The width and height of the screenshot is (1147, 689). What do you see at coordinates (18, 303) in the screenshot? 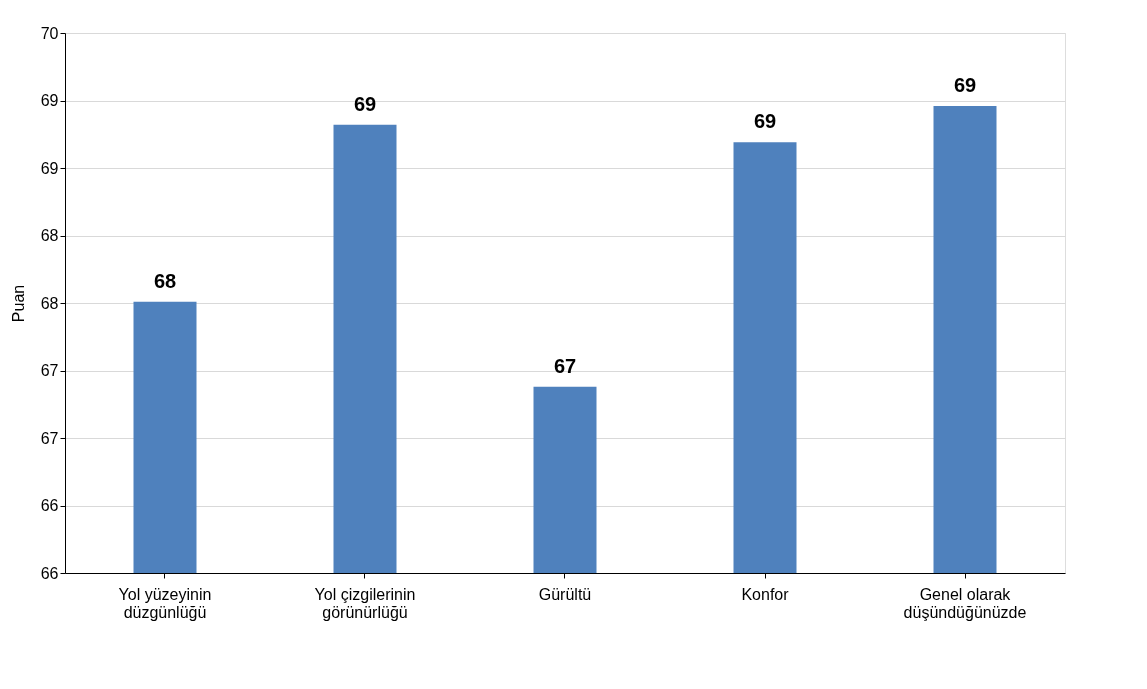
I see `y-axis-title: Puan` at bounding box center [18, 303].